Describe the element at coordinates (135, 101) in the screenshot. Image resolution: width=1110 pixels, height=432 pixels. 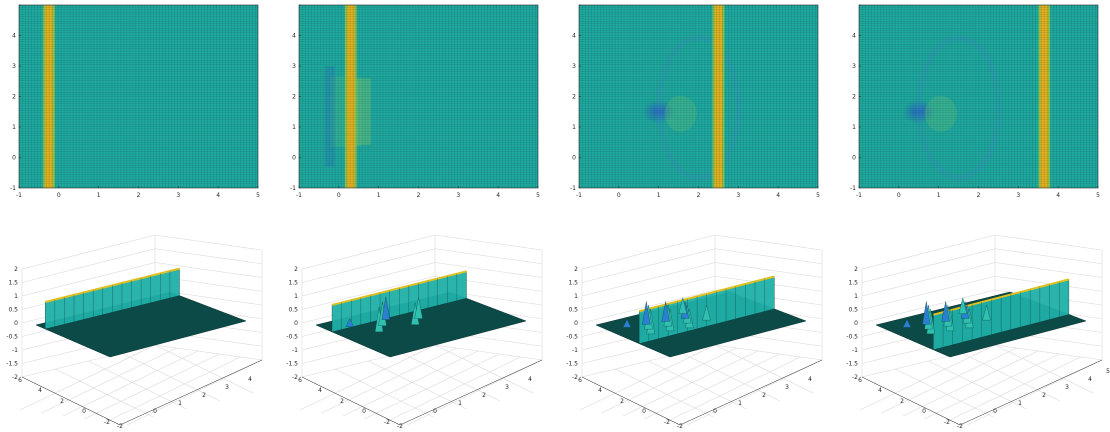
I see `heatmap-panel-1: -1 0 1 2 3 4 5 -1 0 1 2 3 4` at that location.